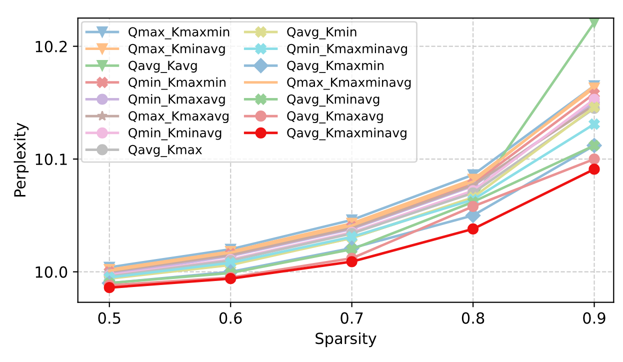 This screenshot has width=623, height=362. I want to click on legend-label: Qmin_Kmaxminavg, so click(347, 50).